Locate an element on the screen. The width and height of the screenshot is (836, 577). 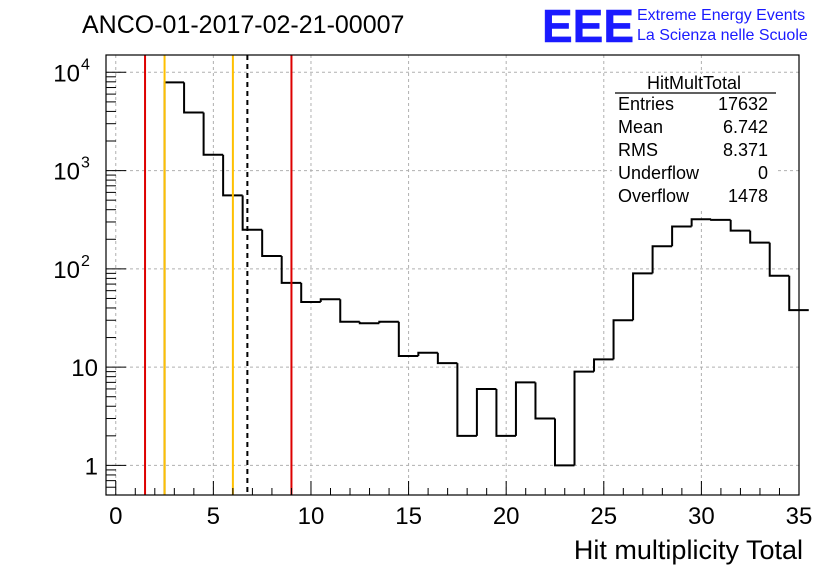
threshold-lines is located at coordinates (218, 275).